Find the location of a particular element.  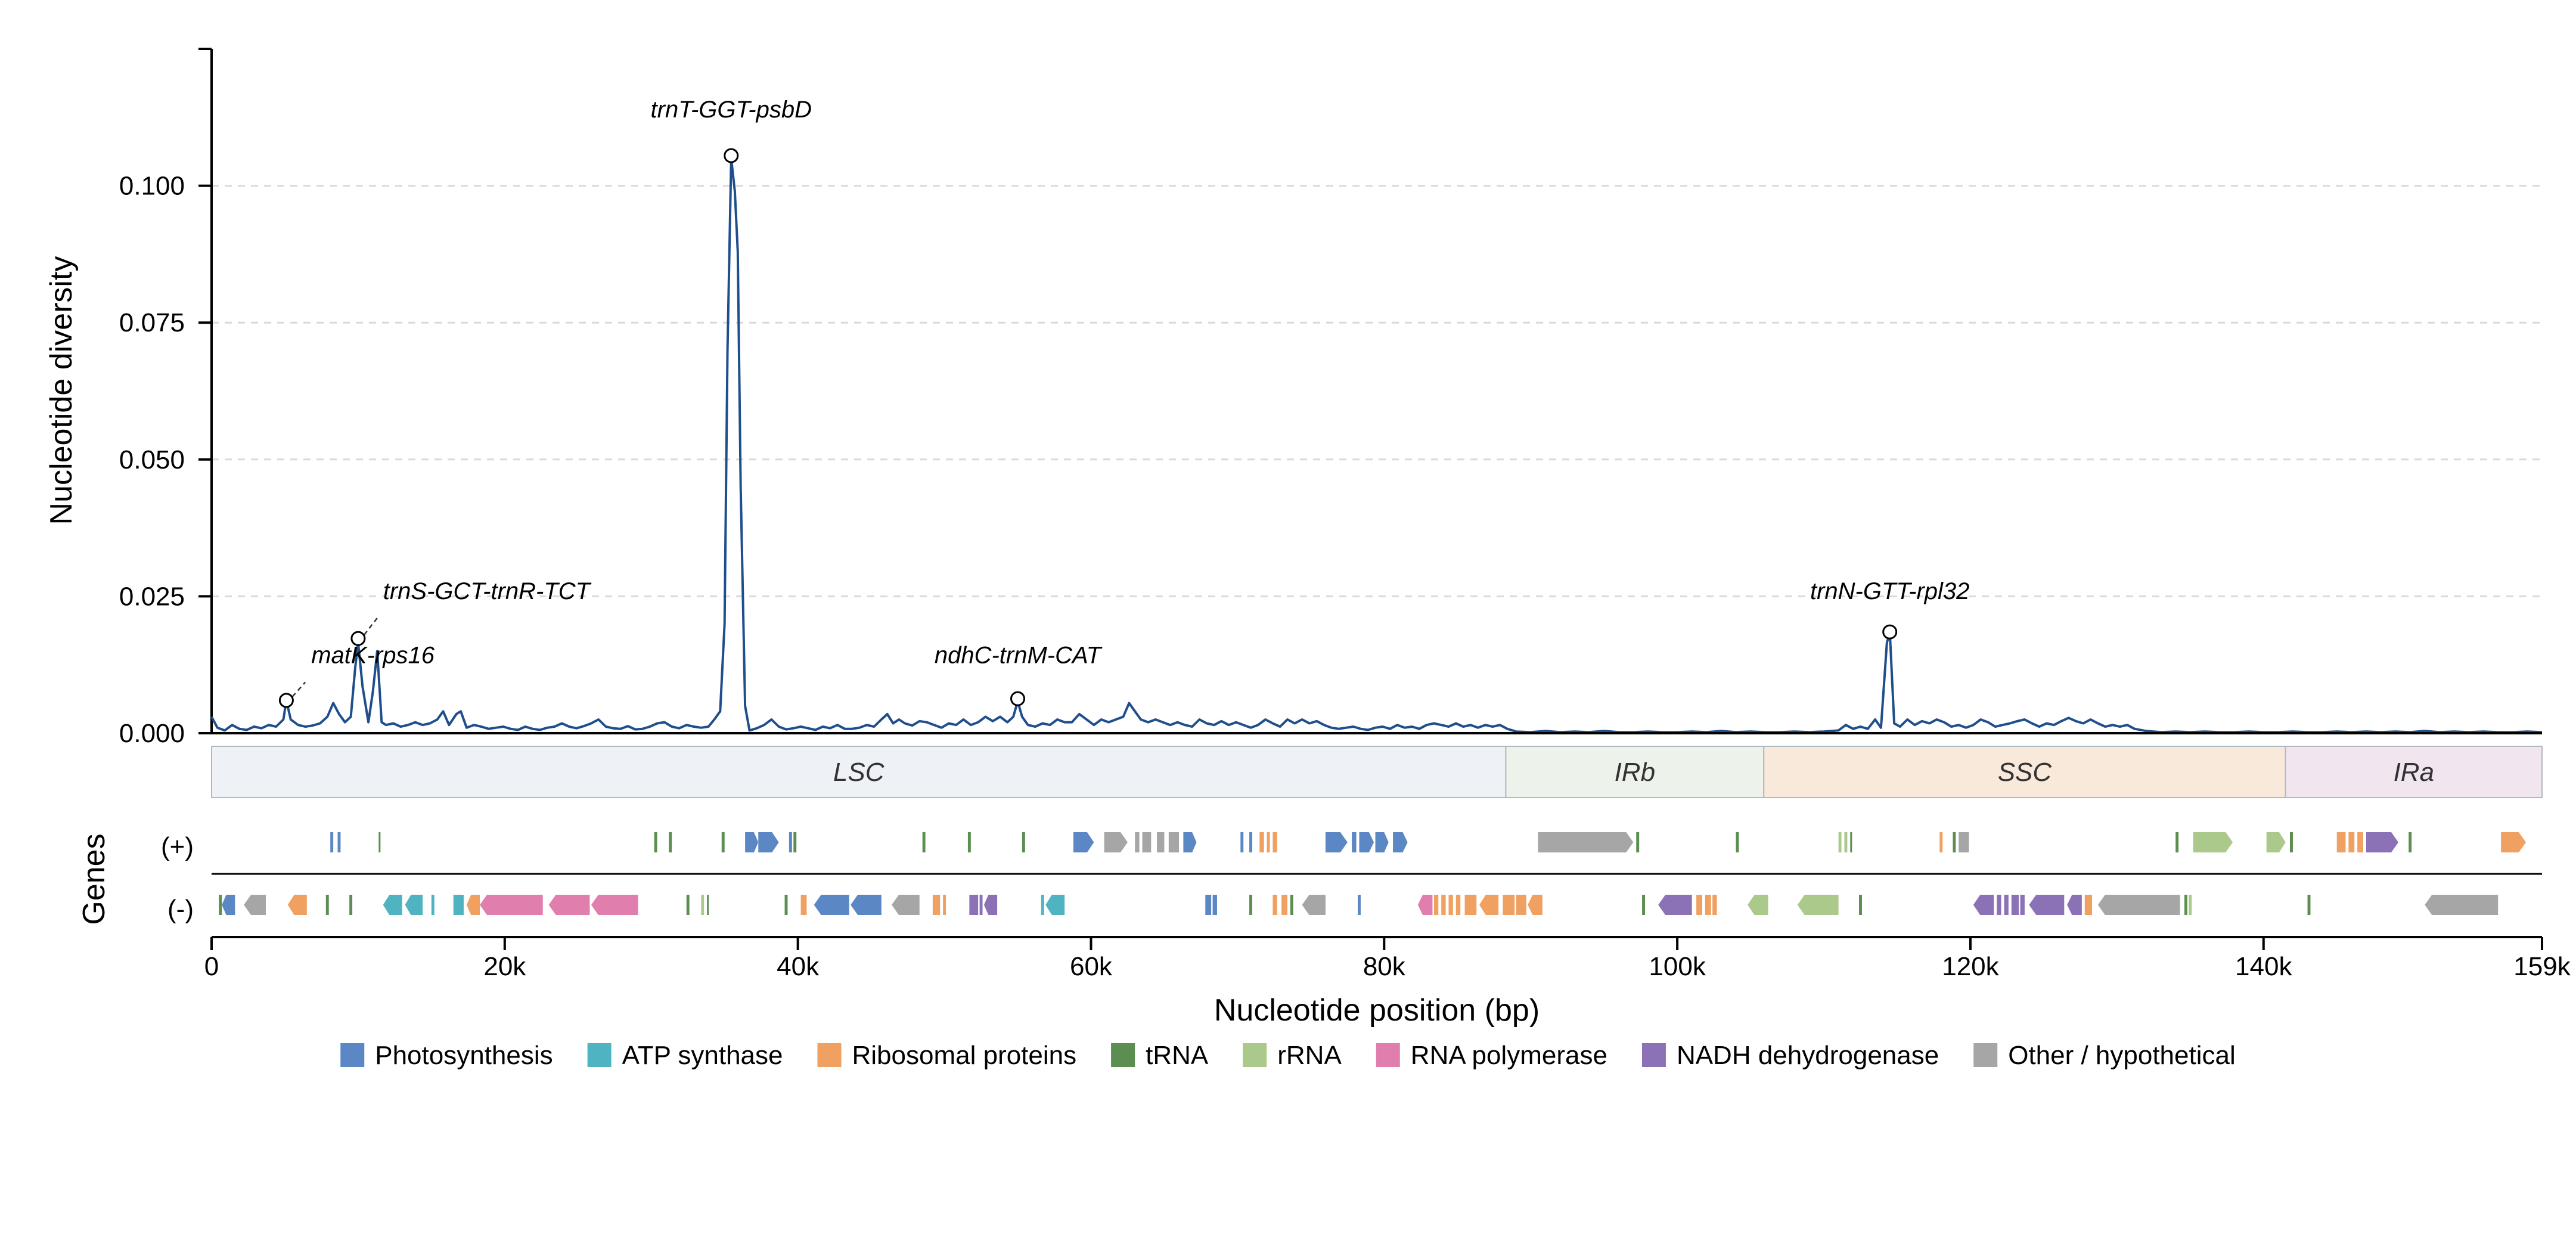

y-tick-label: 0.000 is located at coordinates (152, 733).